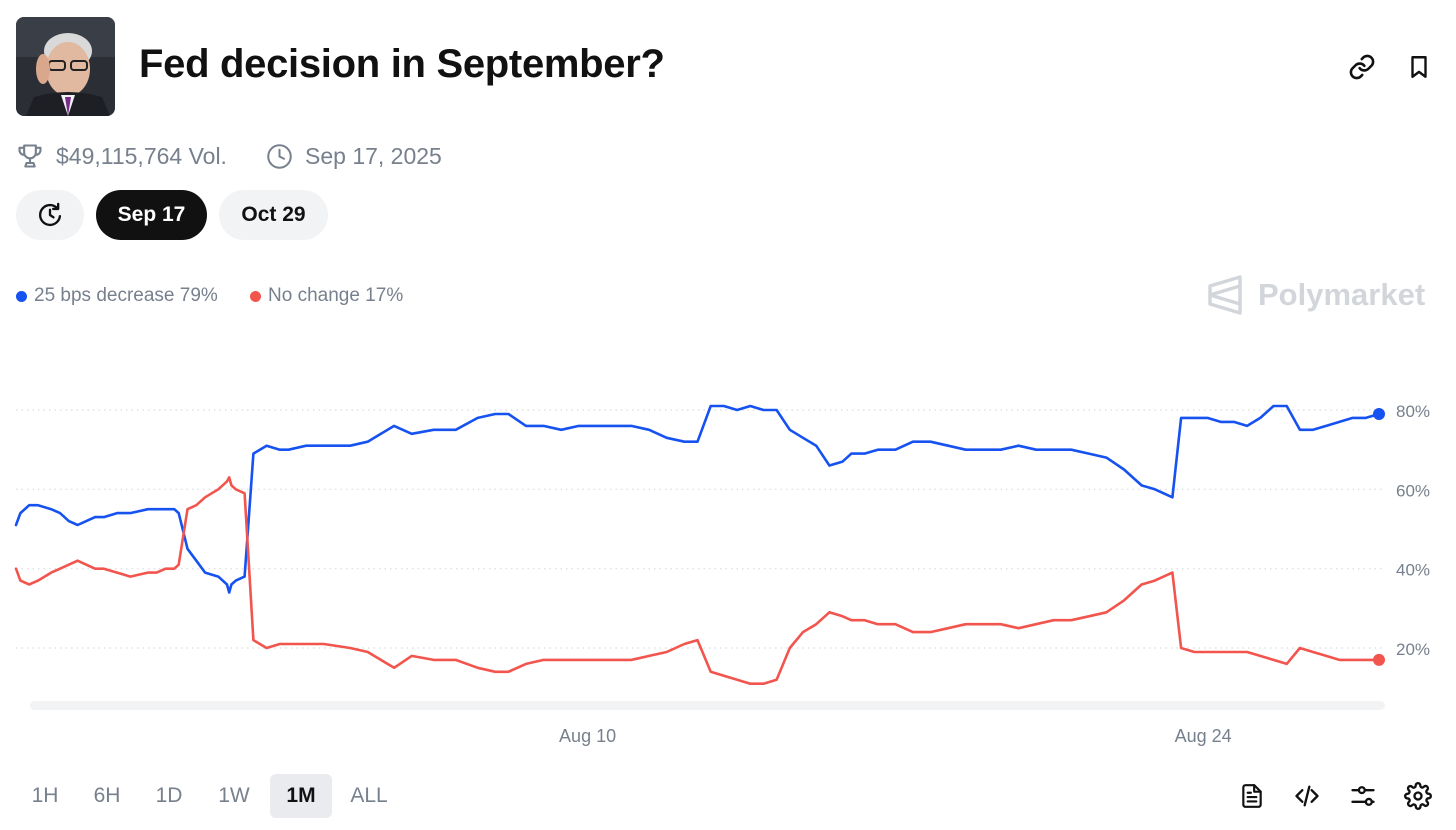  What do you see at coordinates (1252, 796) in the screenshot?
I see `document-icon` at bounding box center [1252, 796].